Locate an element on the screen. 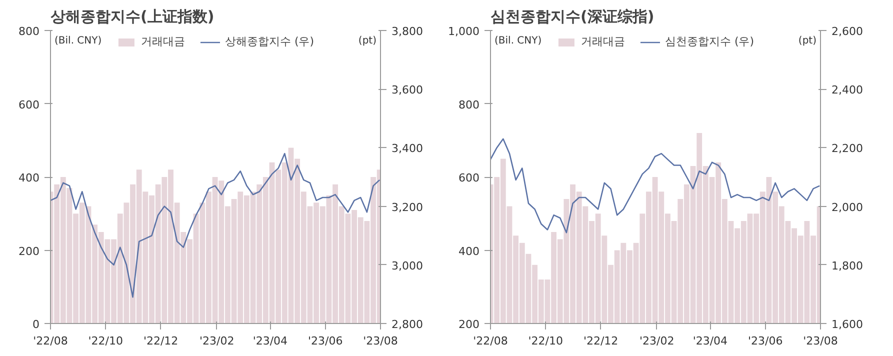 The image size is (893, 356). y2-tick-label: 1,800 is located at coordinates (847, 265).